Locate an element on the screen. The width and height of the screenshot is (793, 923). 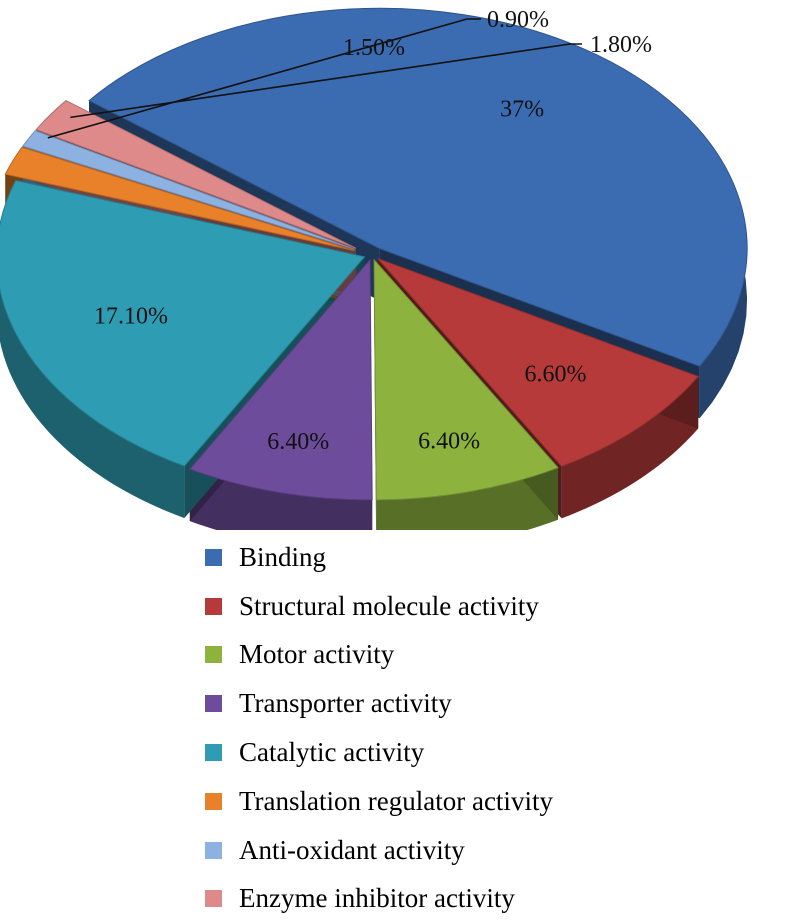
slice-anti-oxidant-activity is located at coordinates (188, 190).